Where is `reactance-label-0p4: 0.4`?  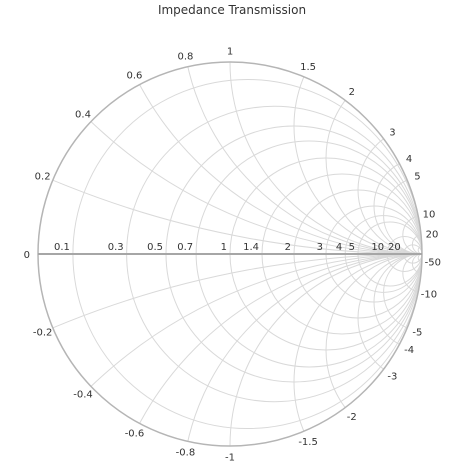 reactance-label-0p4: 0.4 is located at coordinates (83, 115).